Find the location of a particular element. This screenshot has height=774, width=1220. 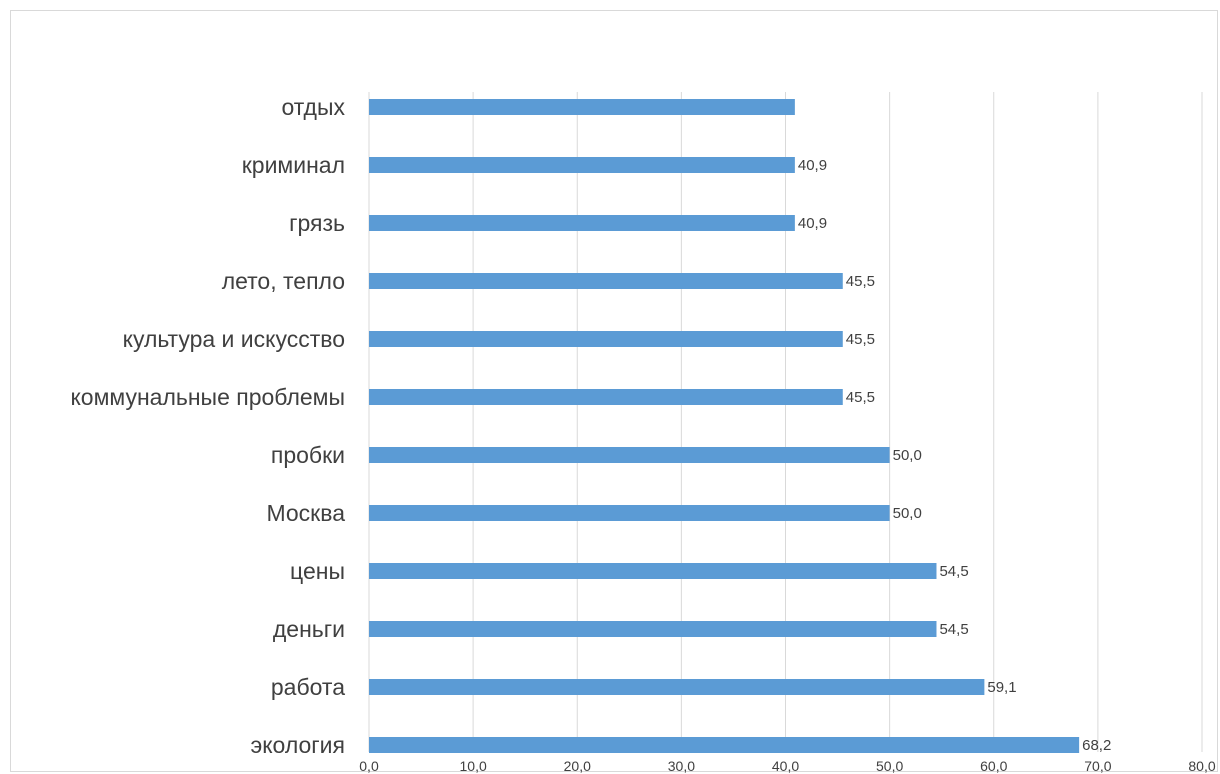

category-label-9: деньги is located at coordinates (309, 629).